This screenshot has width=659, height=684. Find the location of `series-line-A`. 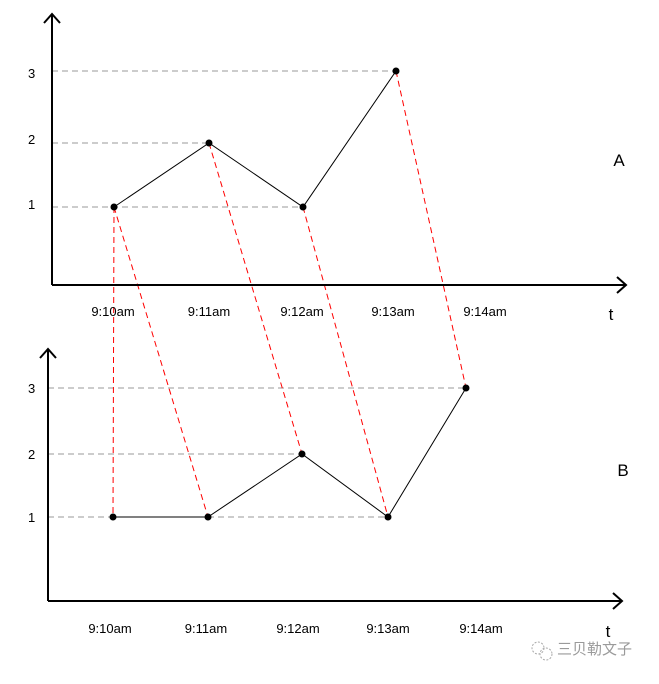

series-line-A is located at coordinates (255, 139).